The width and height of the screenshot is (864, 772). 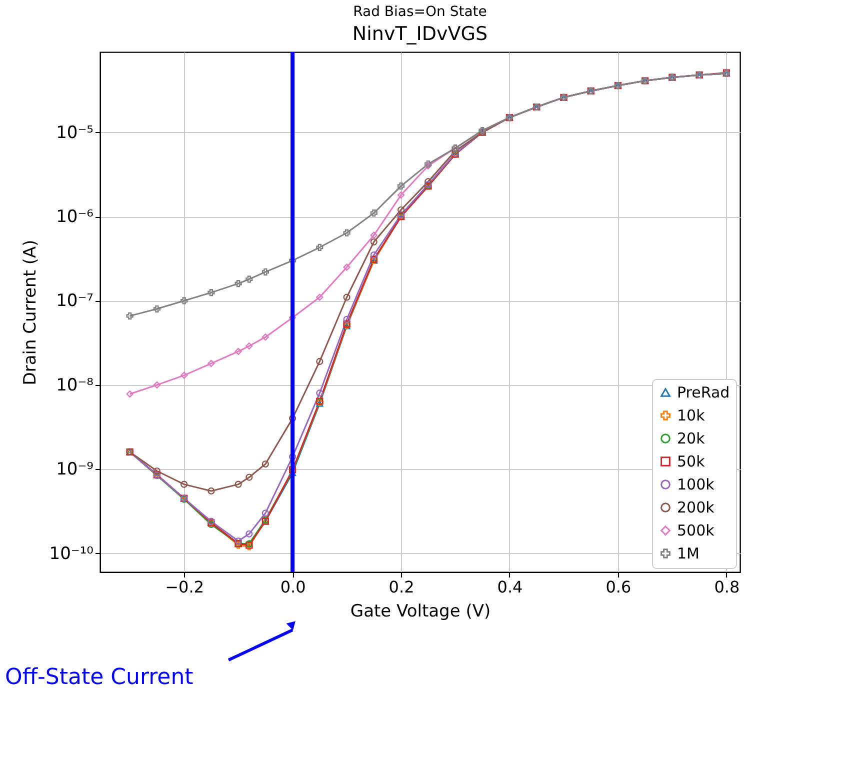 I want to click on y-tick-label: 10⁻⁷, so click(x=75, y=301).